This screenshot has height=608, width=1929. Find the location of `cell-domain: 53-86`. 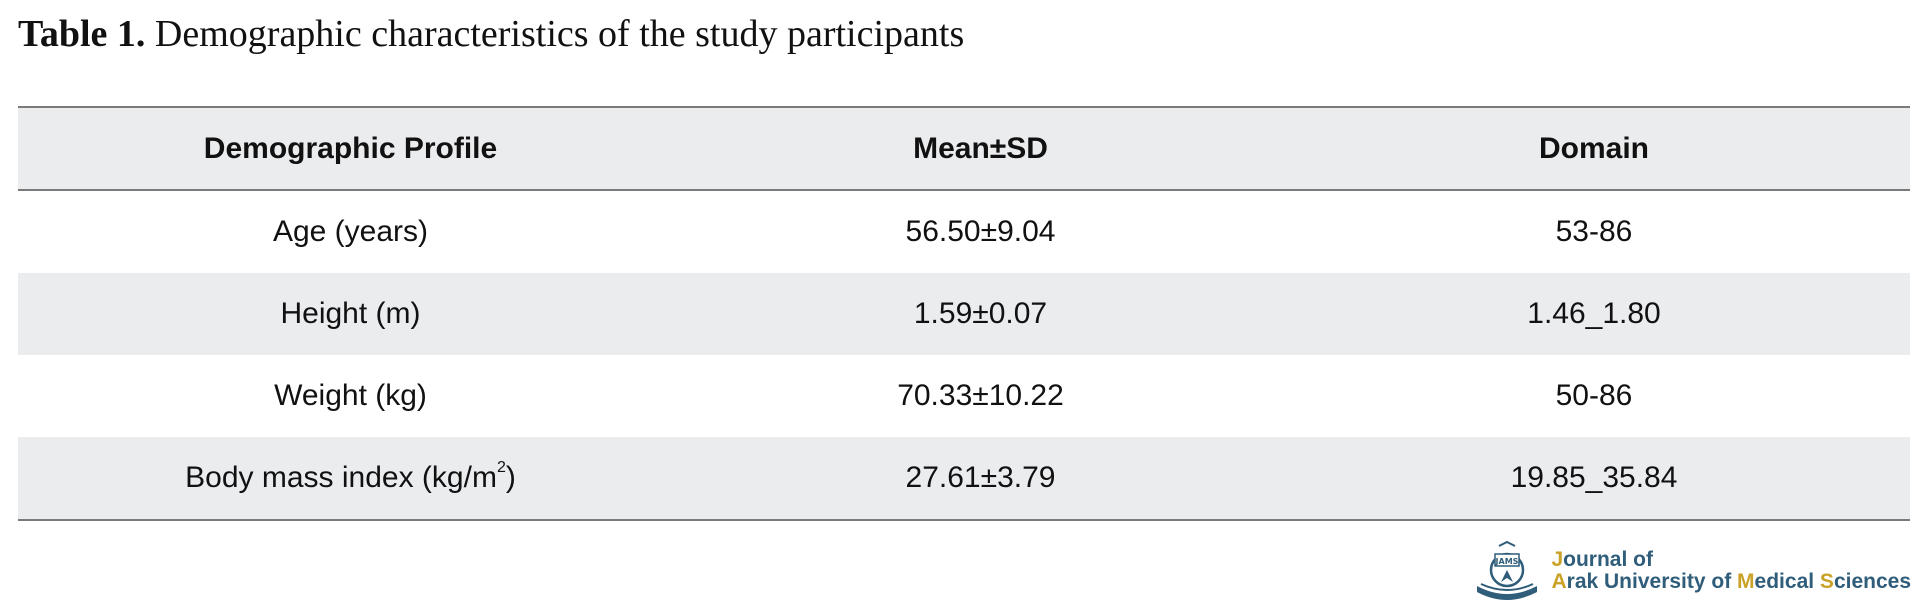

cell-domain: 53-86 is located at coordinates (1594, 231).